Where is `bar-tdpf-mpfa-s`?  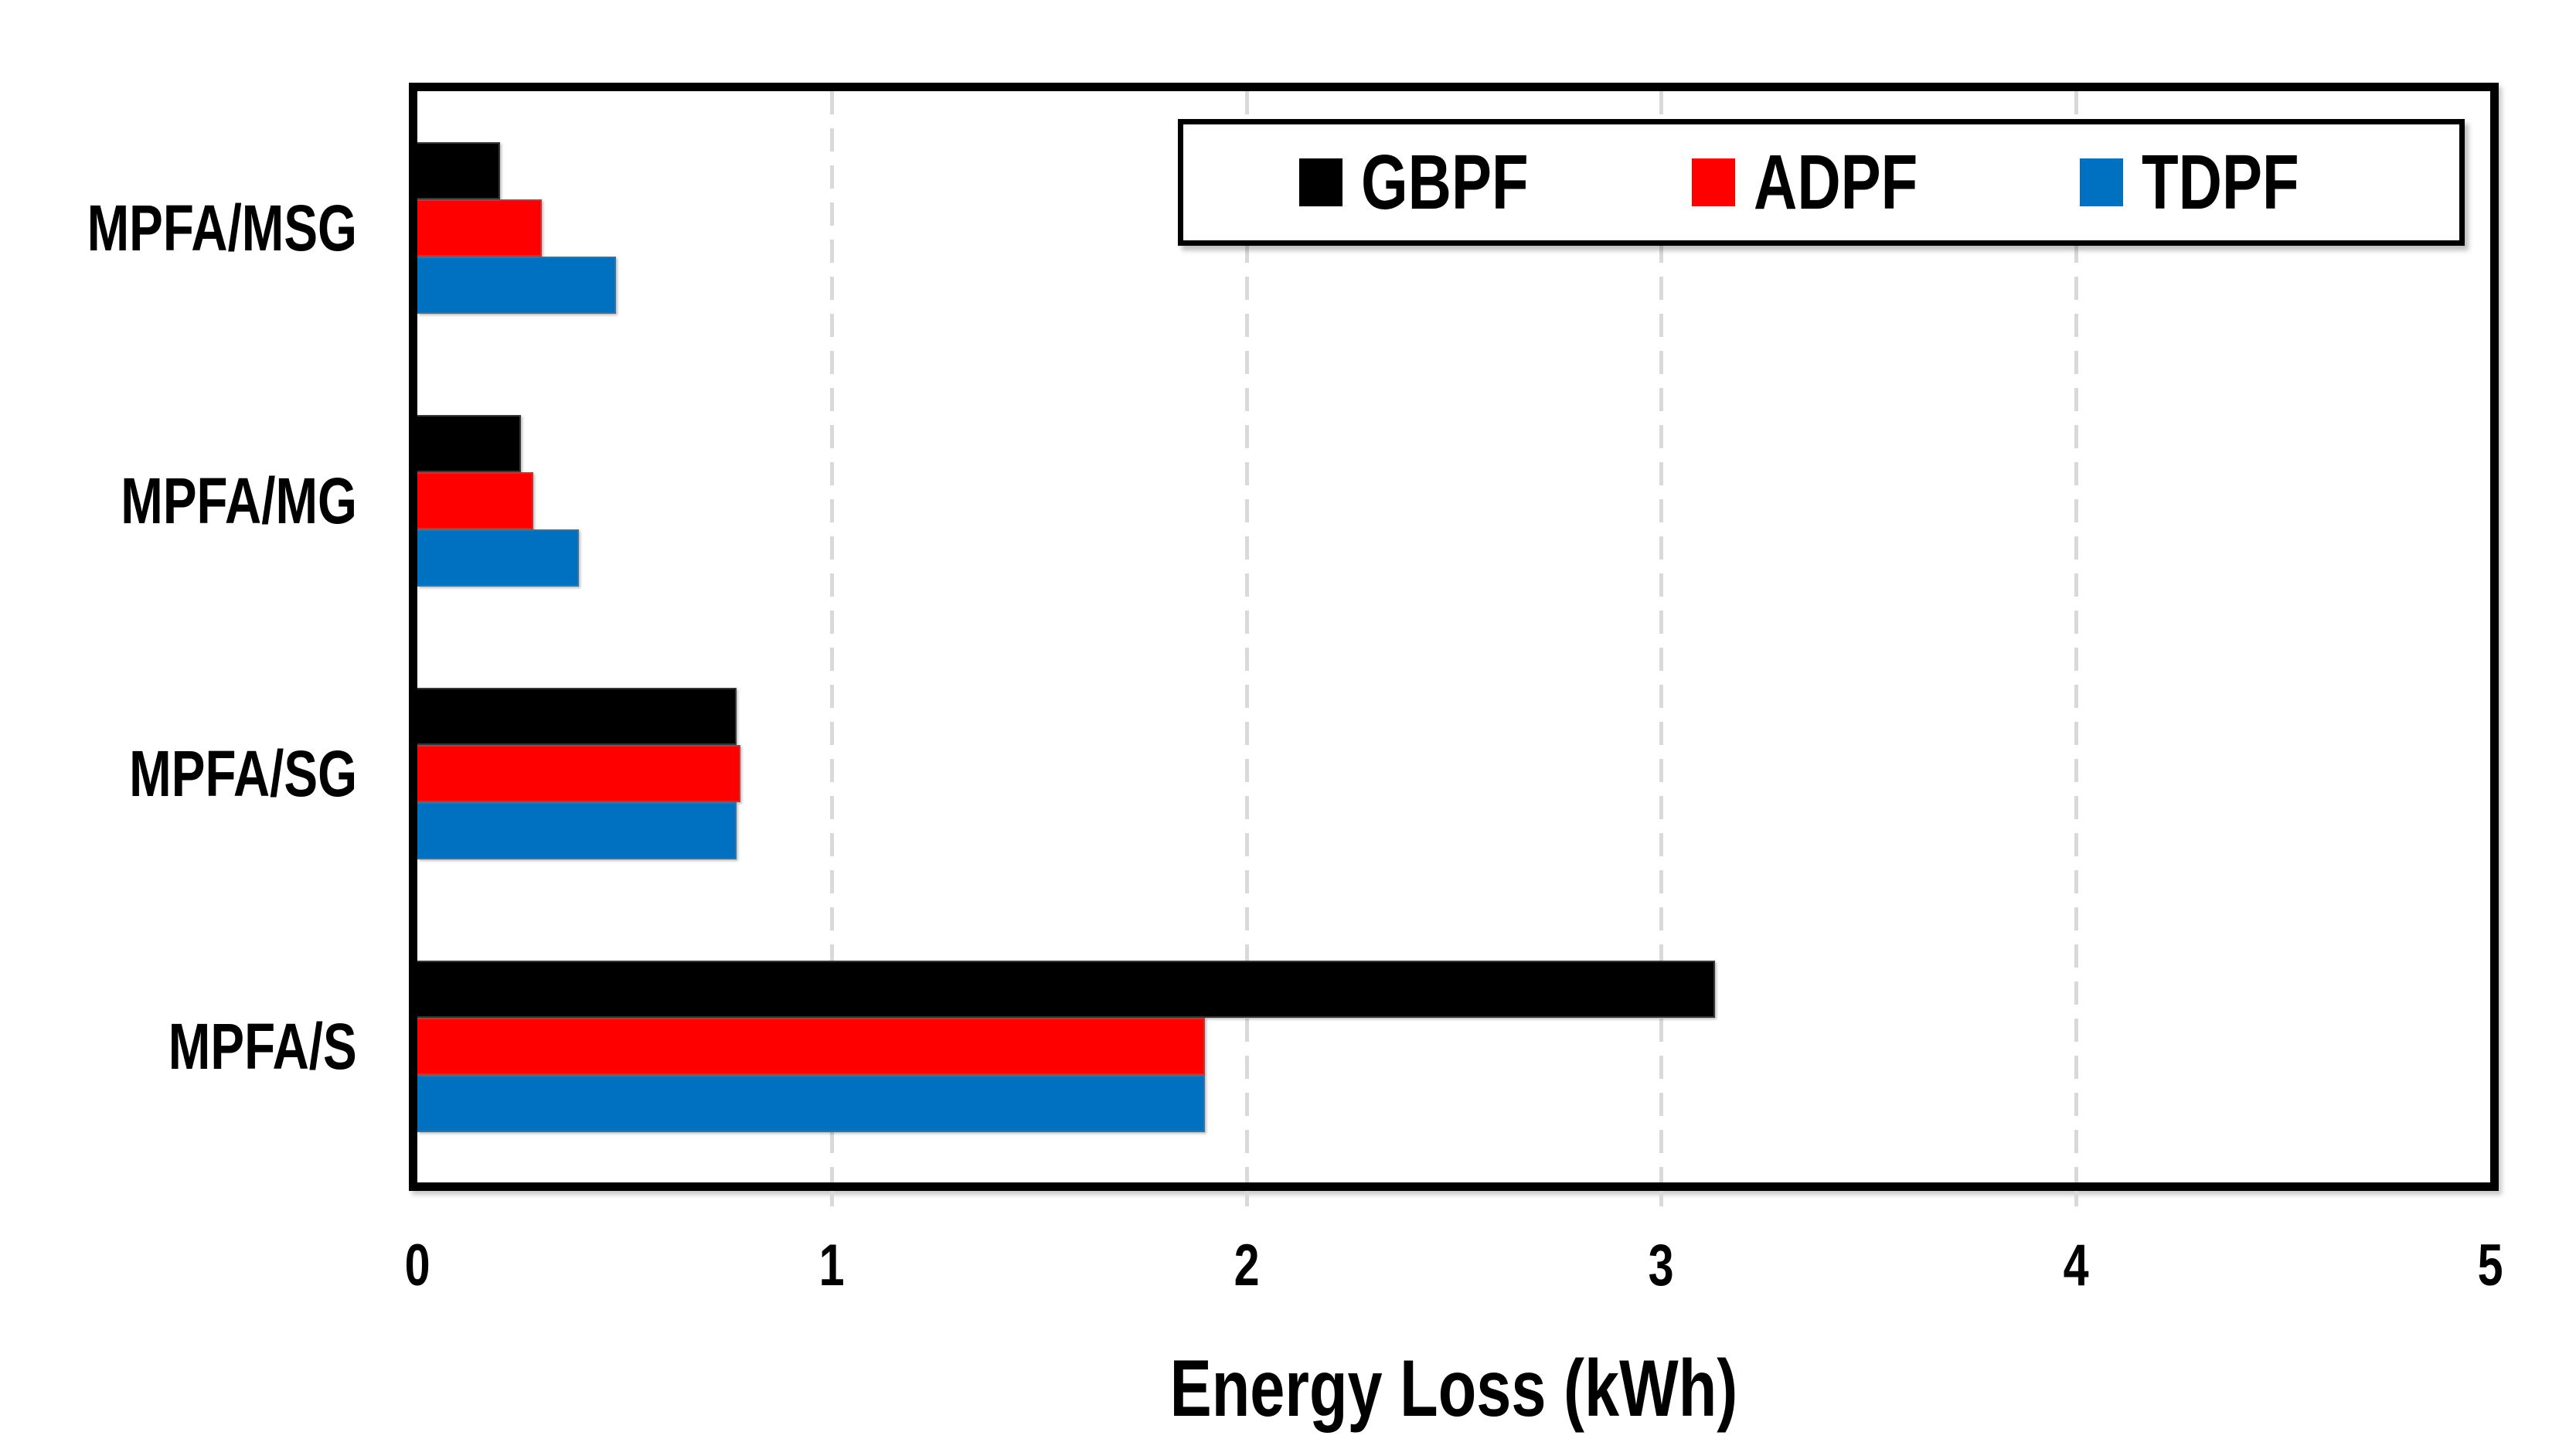 bar-tdpf-mpfa-s is located at coordinates (811, 1103).